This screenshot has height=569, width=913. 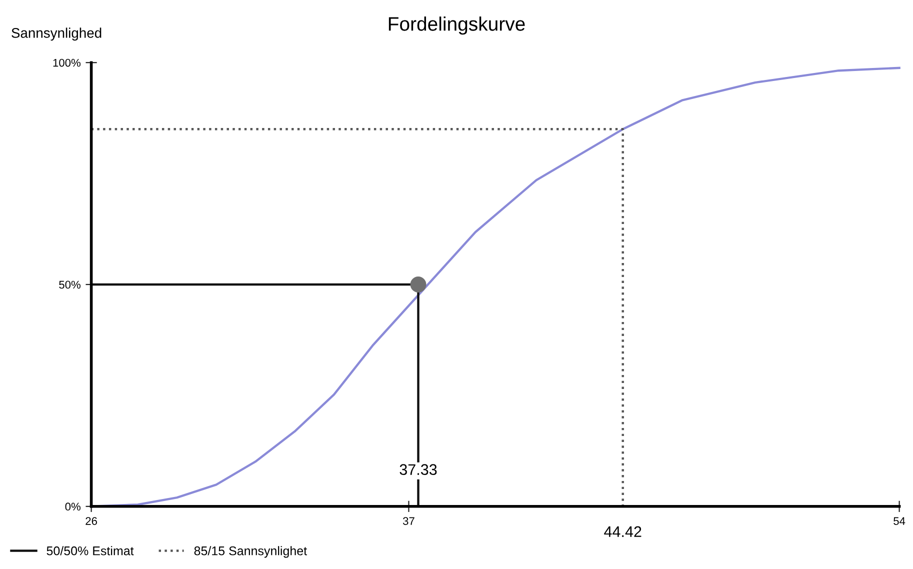 What do you see at coordinates (408, 521) in the screenshot?
I see `x-tick-label: 37` at bounding box center [408, 521].